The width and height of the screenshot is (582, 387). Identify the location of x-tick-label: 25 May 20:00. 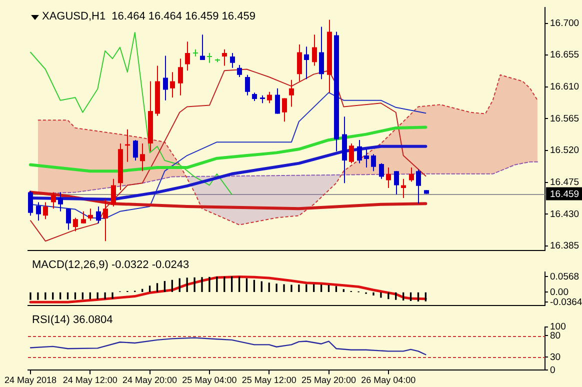
(328, 380).